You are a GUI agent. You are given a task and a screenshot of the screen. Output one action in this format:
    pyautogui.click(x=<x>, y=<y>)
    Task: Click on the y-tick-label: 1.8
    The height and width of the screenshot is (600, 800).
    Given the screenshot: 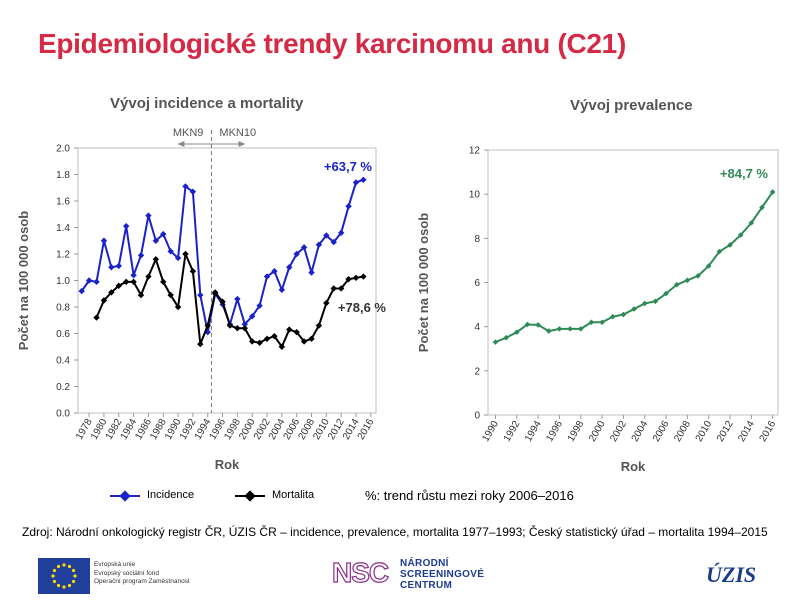 What is the action you would take?
    pyautogui.click(x=63, y=175)
    